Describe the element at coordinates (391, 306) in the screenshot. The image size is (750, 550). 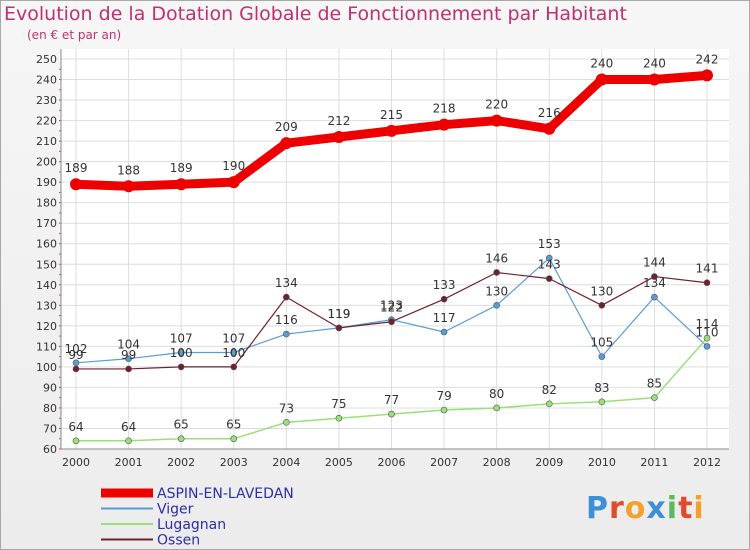
I see `data-label-1: 123` at that location.